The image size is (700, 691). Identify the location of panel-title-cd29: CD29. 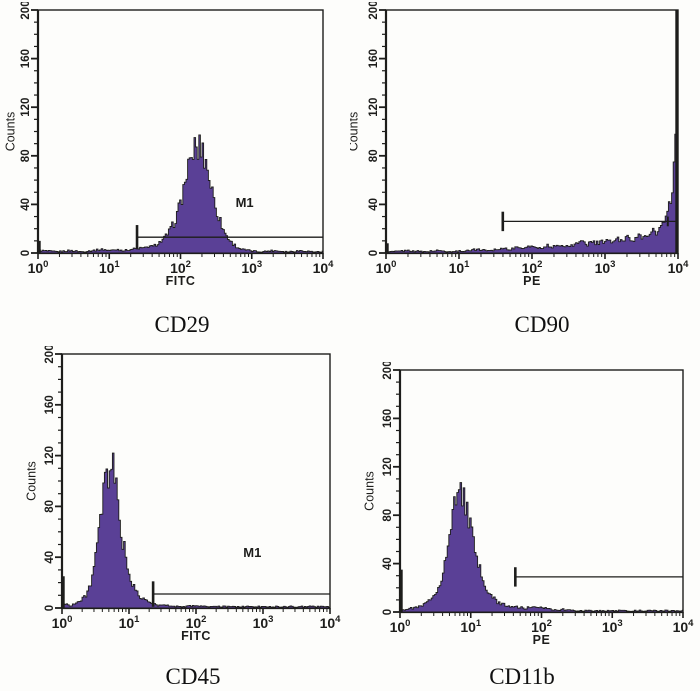
(182, 324).